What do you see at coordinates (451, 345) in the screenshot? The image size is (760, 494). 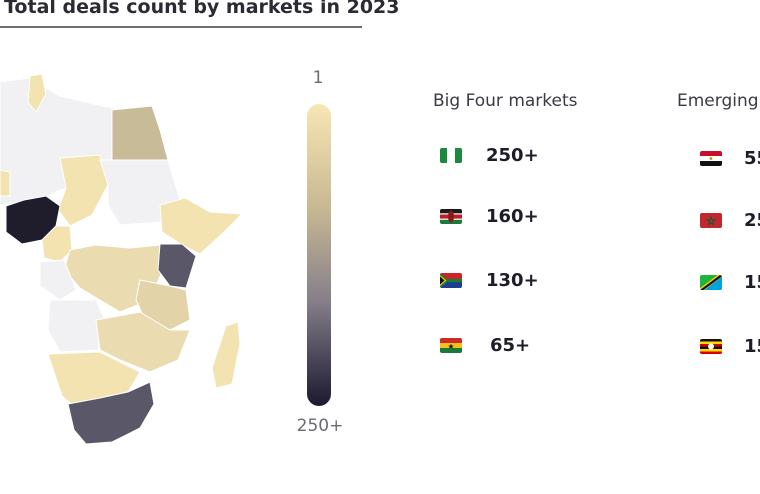 I see `ghana-flag-icon` at bounding box center [451, 345].